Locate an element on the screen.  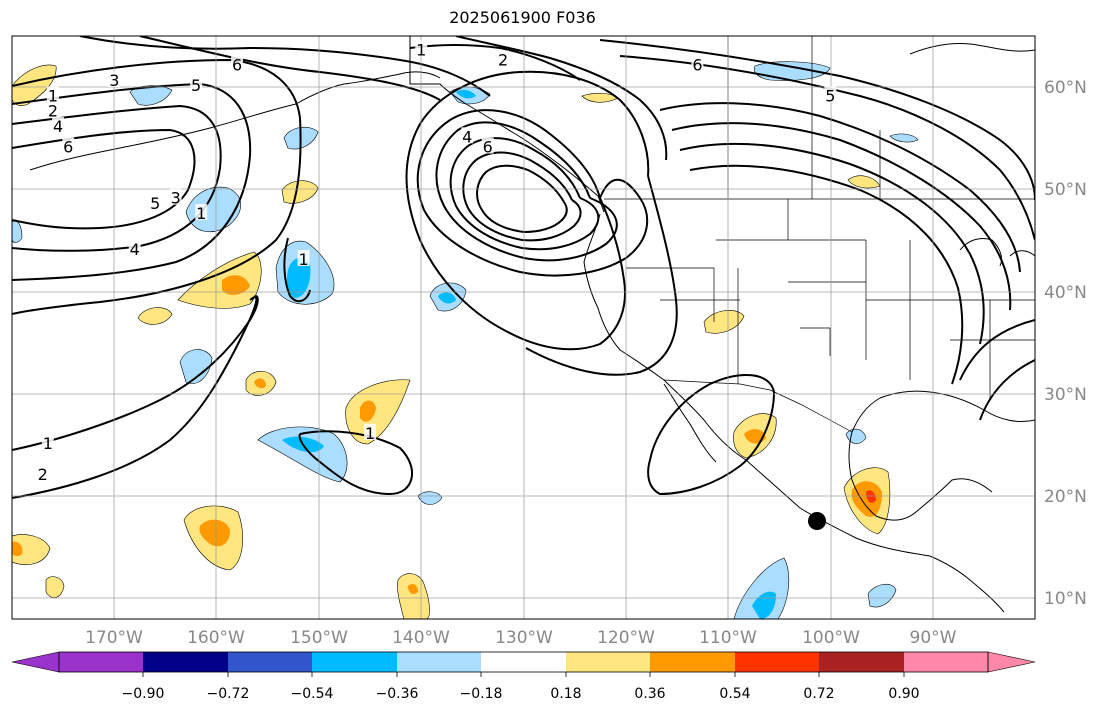
colorbar-segments is located at coordinates (523, 662).